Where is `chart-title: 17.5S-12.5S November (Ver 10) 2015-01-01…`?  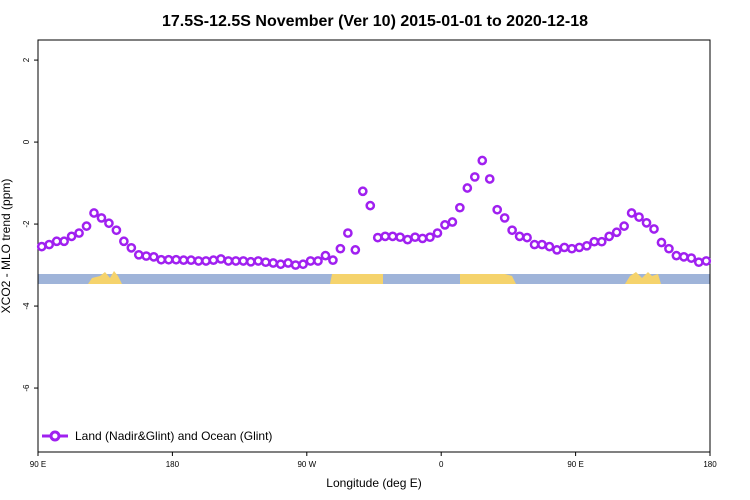
chart-title: 17.5S-12.5S November (Ver 10) 2015-01-01… is located at coordinates (375, 21).